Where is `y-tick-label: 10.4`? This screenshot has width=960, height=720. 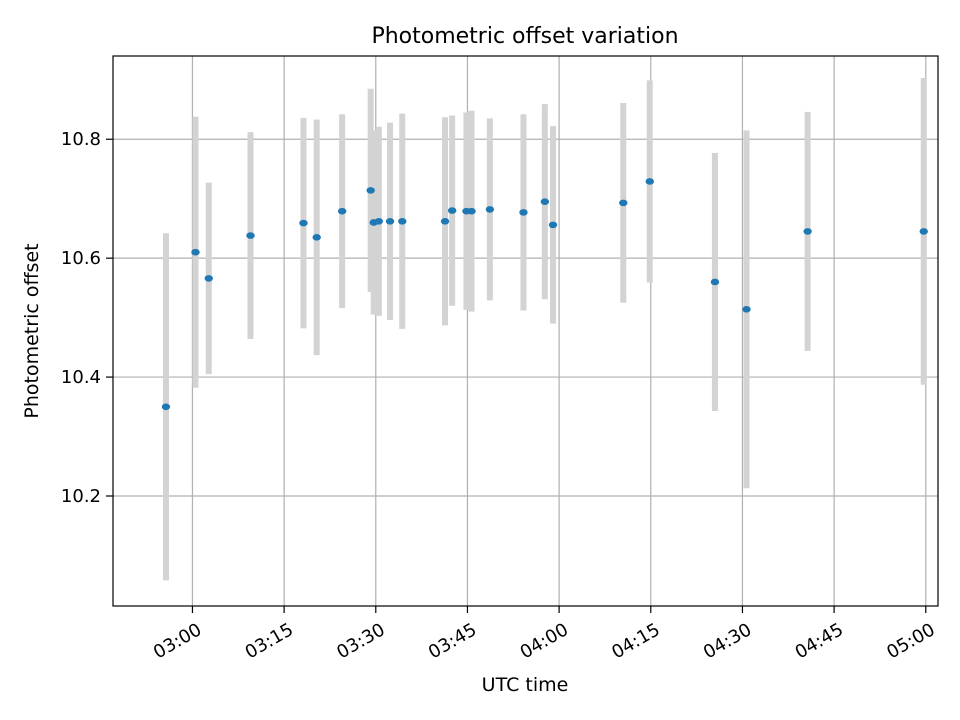 y-tick-label: 10.4 is located at coordinates (81, 377).